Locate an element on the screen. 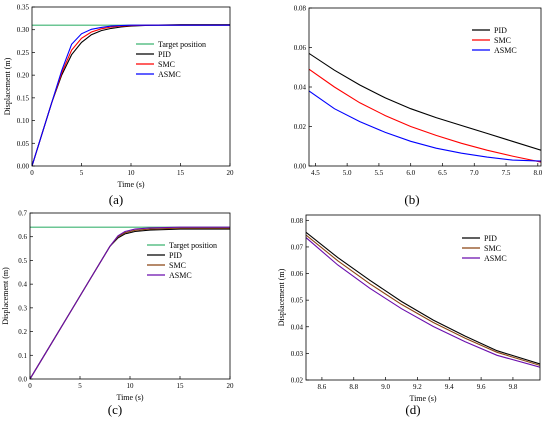 The image size is (550, 427). x-tick-label: 8.0 is located at coordinates (537, 173).